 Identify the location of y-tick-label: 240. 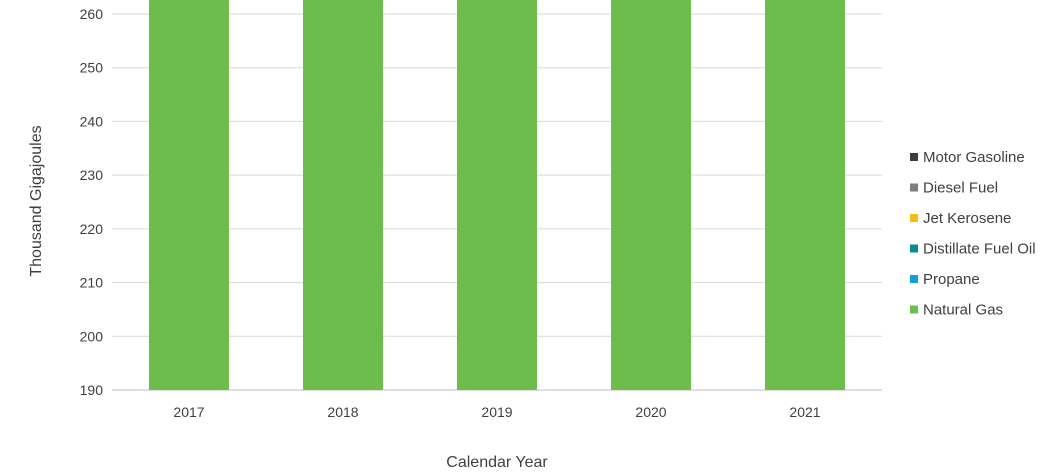
(92, 121).